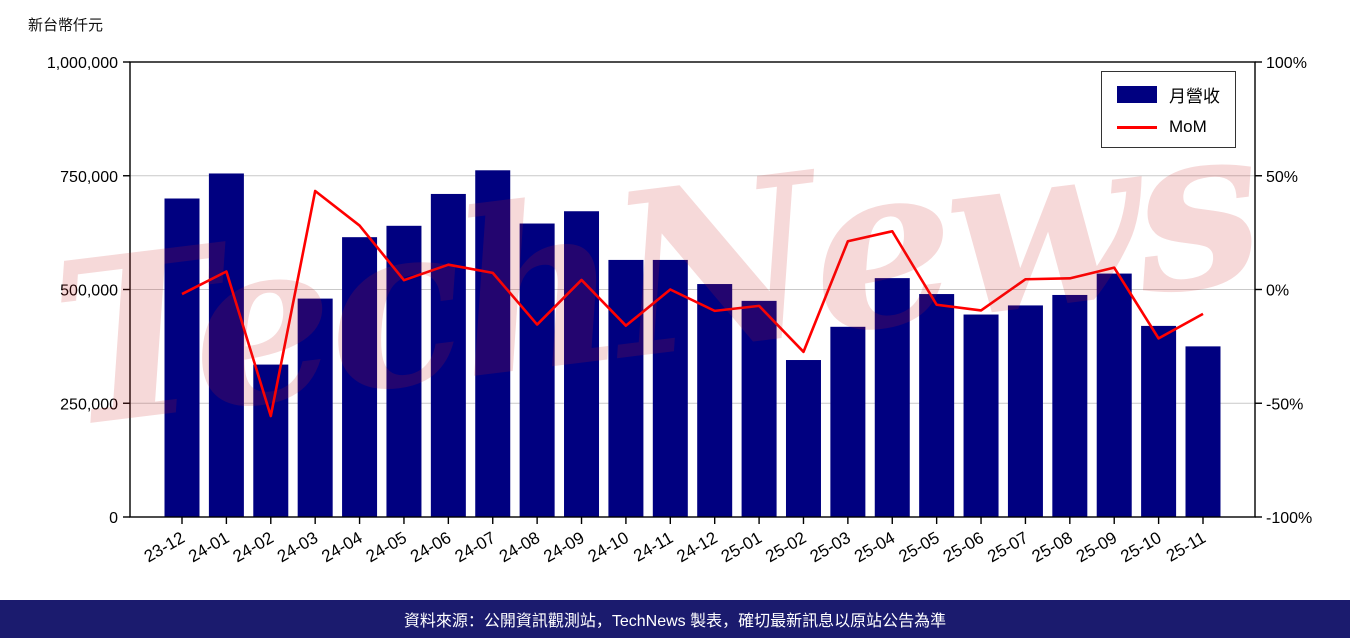  Describe the element at coordinates (1277, 291) in the screenshot. I see `right-axis-tick-label: 0%` at that location.